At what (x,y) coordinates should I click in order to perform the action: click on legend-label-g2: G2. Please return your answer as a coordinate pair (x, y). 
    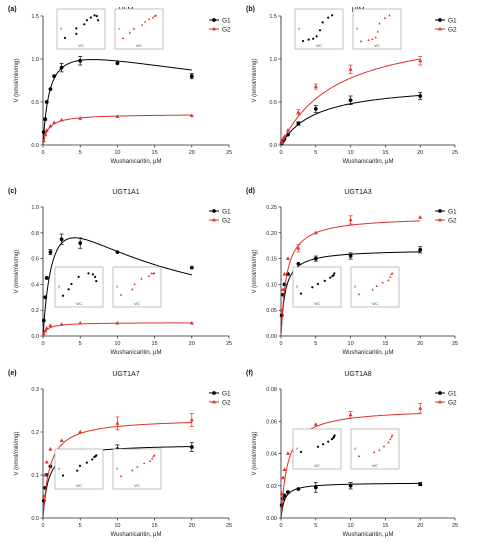
    Looking at the image, I should click on (226, 402).